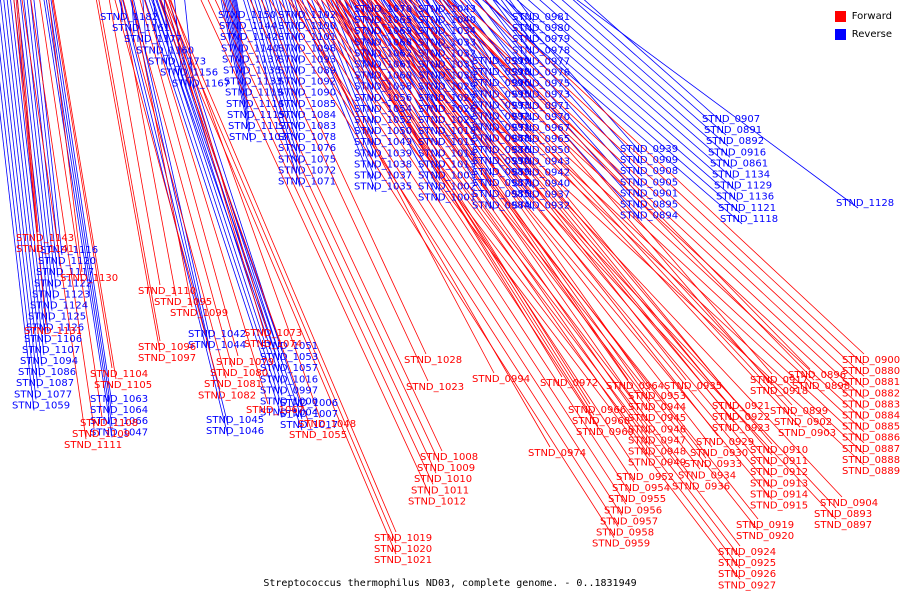  What do you see at coordinates (657, 418) in the screenshot?
I see `gene-label: STND_0945` at bounding box center [657, 418].